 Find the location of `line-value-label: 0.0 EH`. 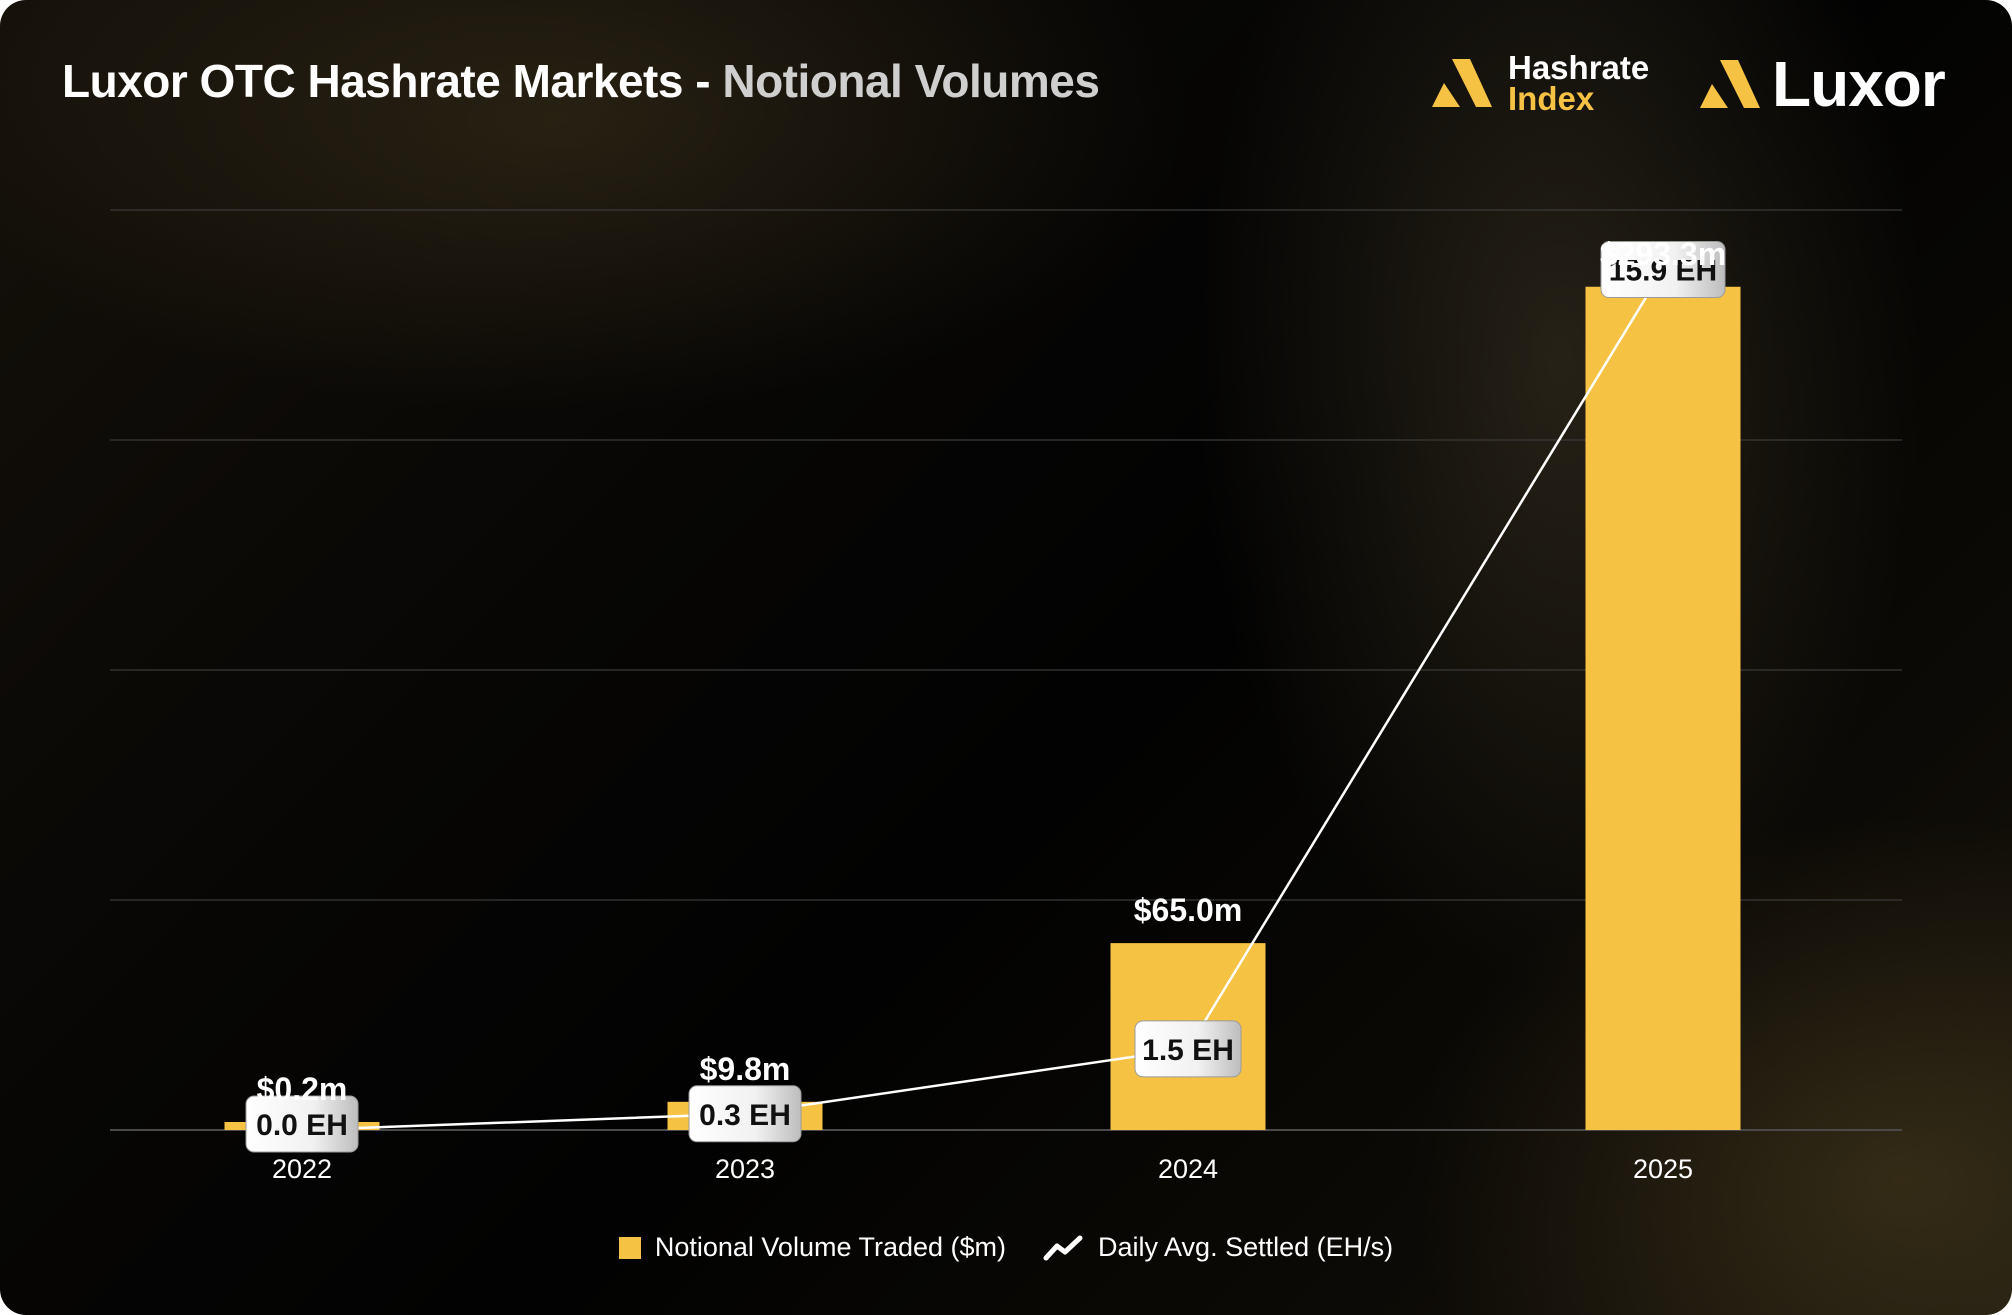

line-value-label: 0.0 EH is located at coordinates (302, 1125).